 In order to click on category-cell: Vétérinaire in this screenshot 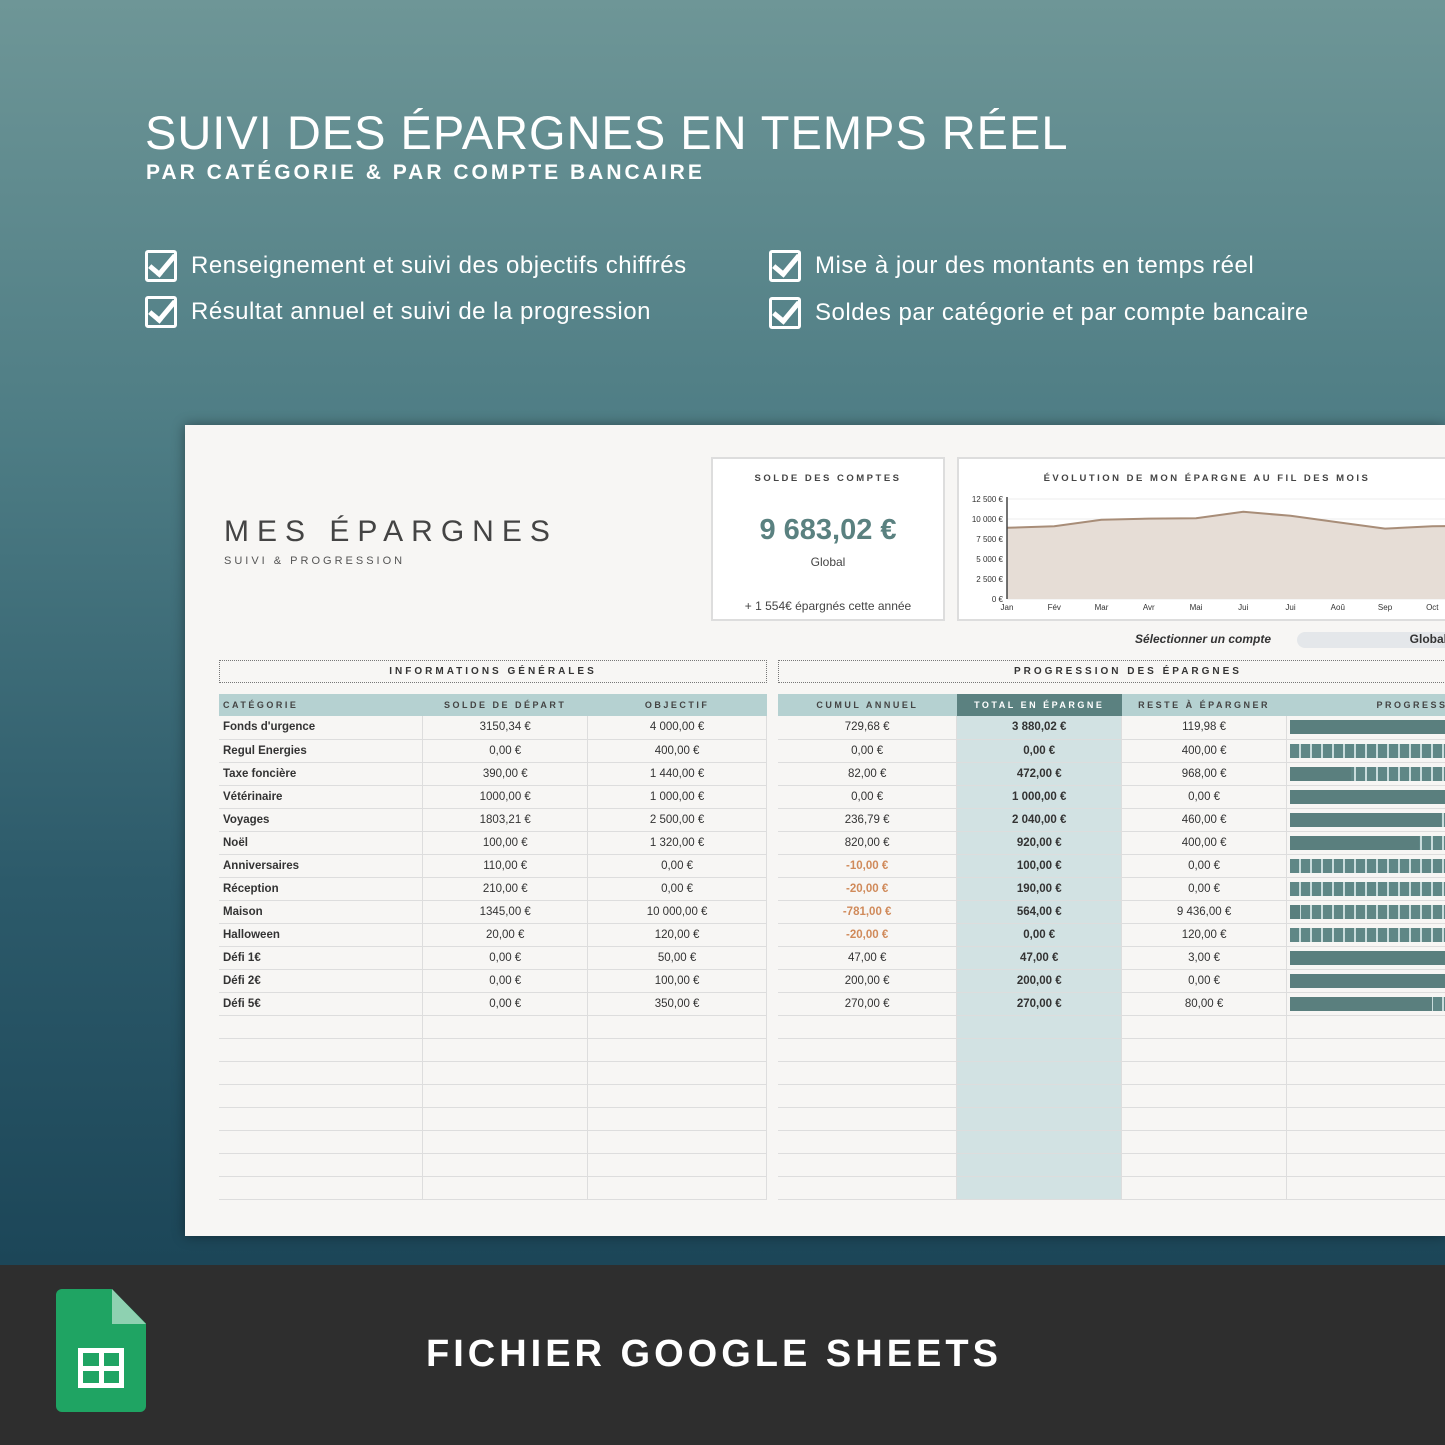, I will do `click(321, 797)`.